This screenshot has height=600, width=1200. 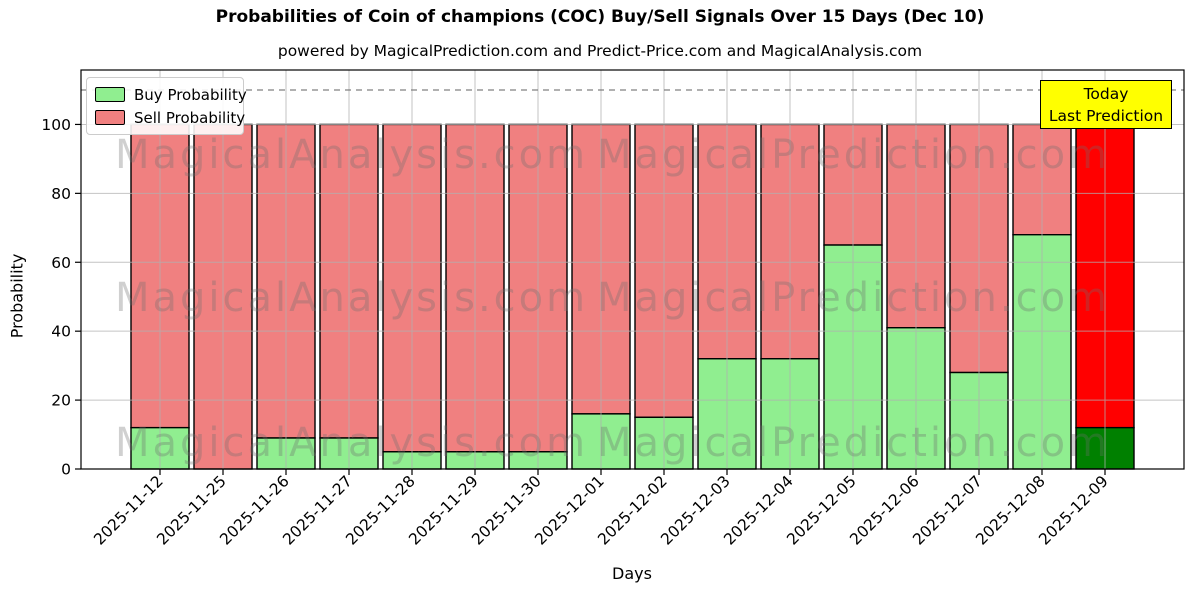 I want to click on legend-item-sell: Sell Probability, so click(x=170, y=117).